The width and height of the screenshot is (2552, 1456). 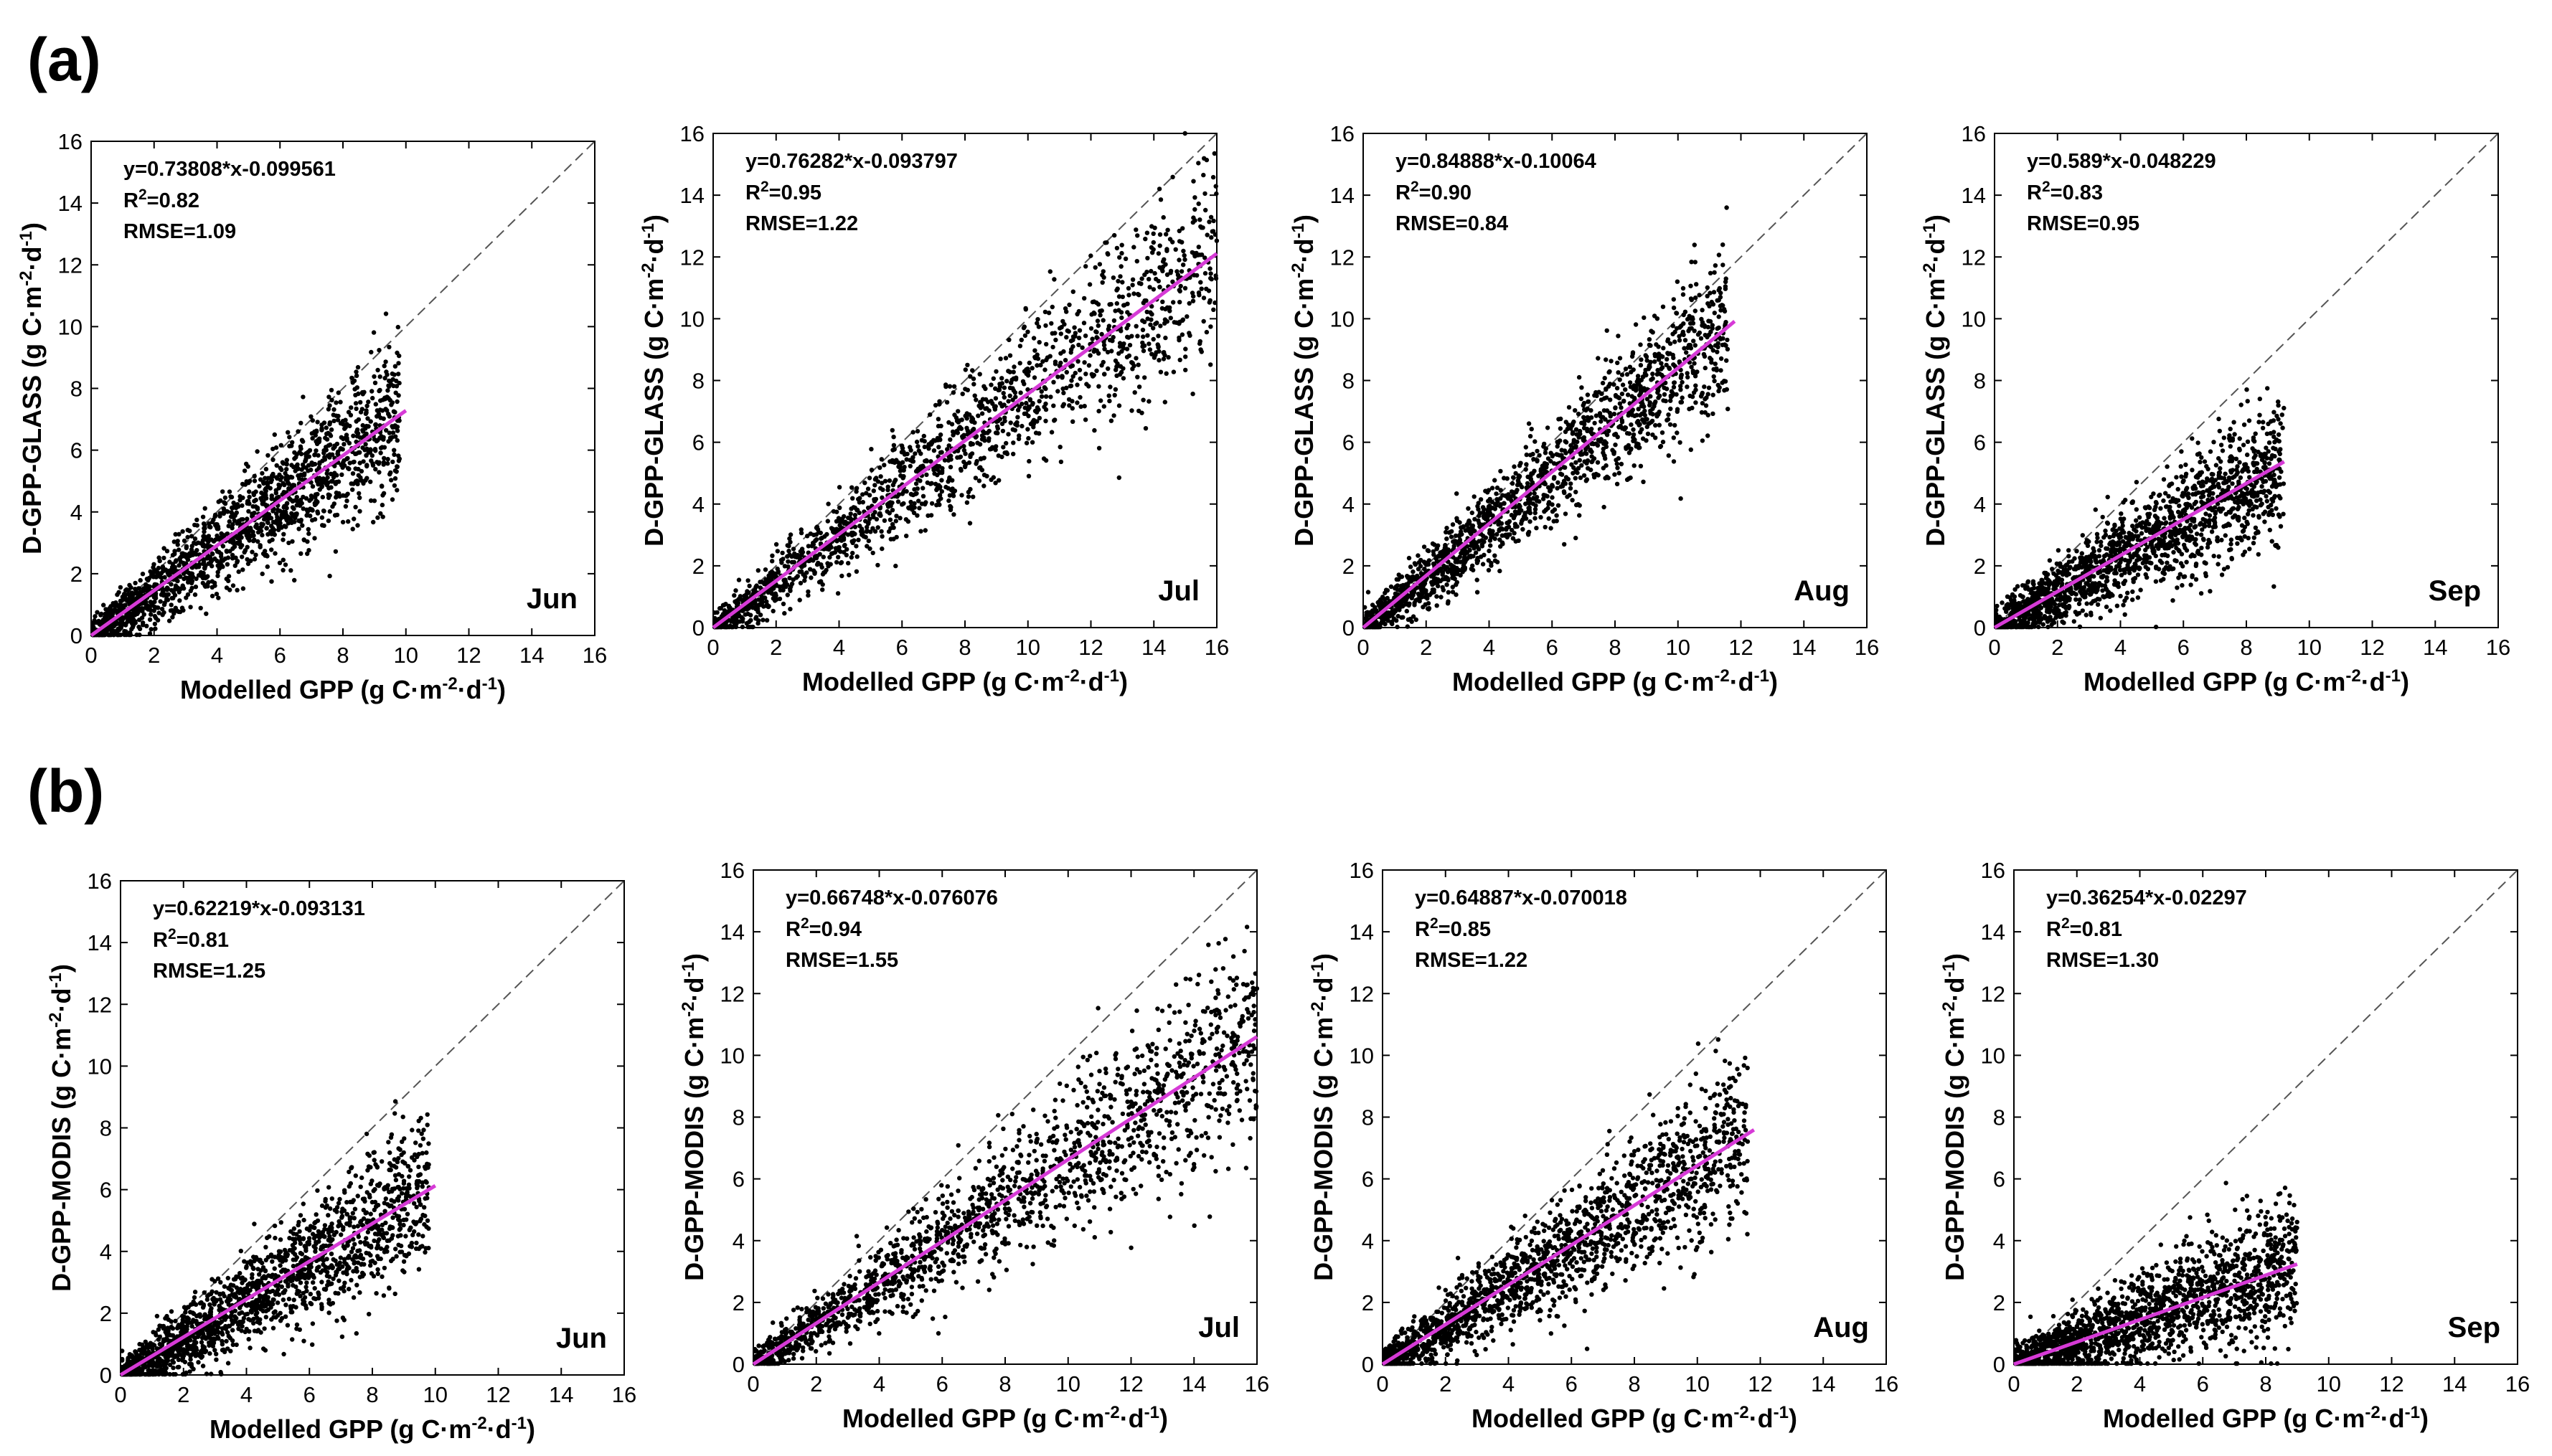 I want to click on y-tick-label: 14, so click(x=71, y=203).